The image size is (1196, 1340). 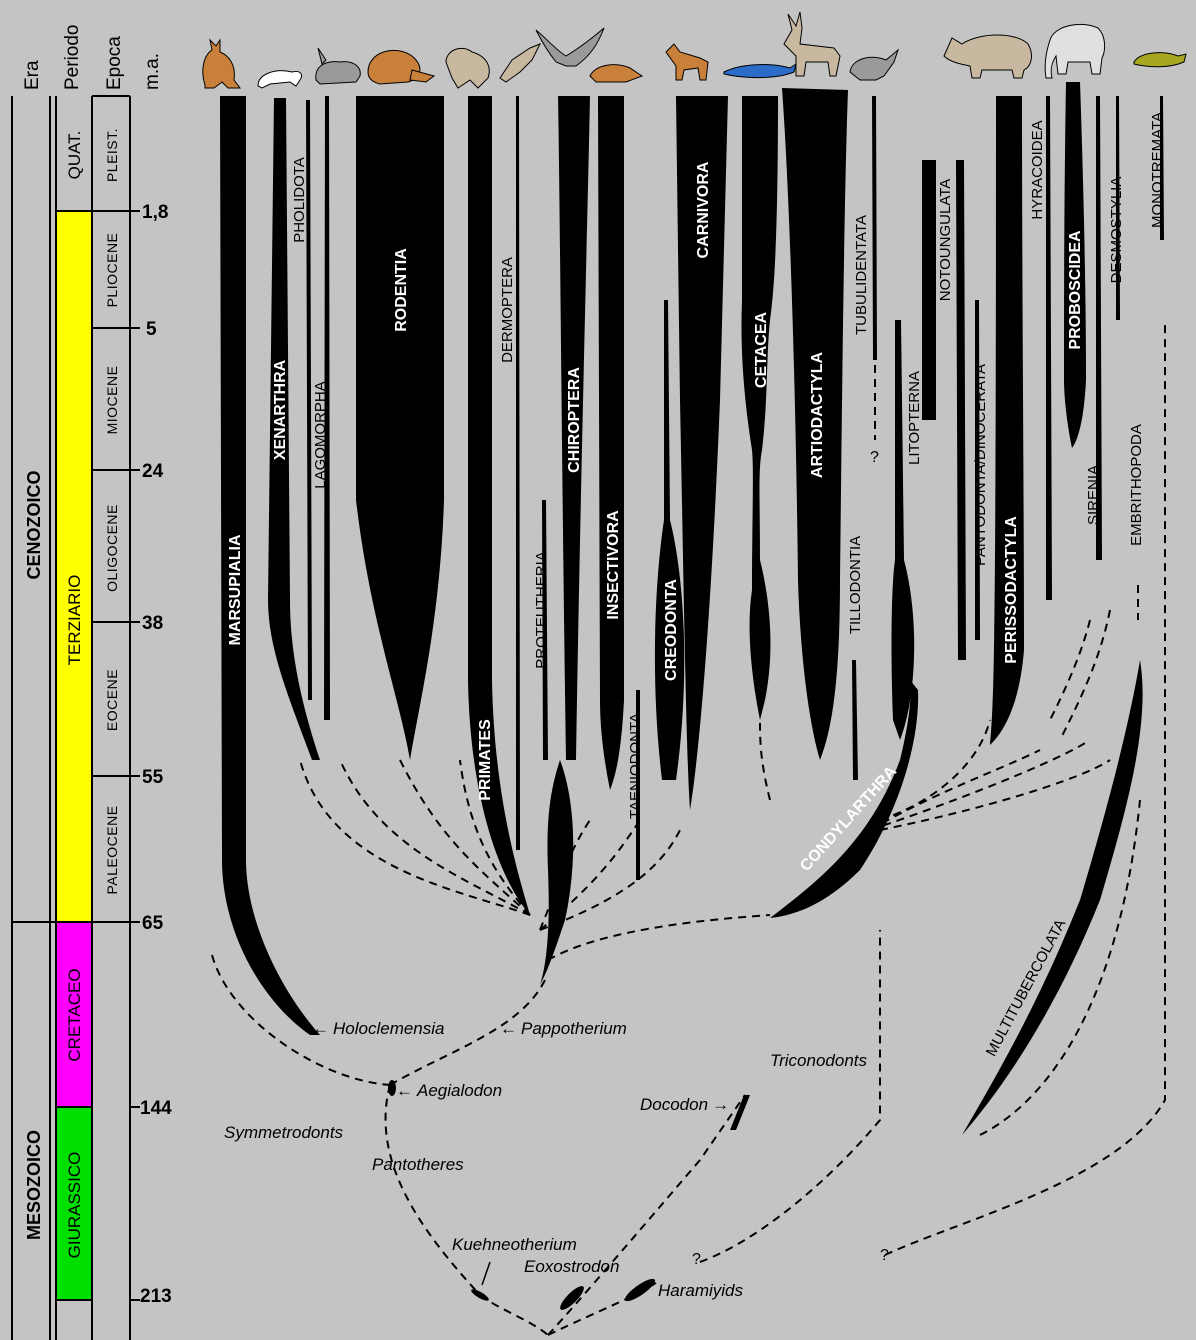 I want to click on branch-pantodonta, so click(x=977, y=470).